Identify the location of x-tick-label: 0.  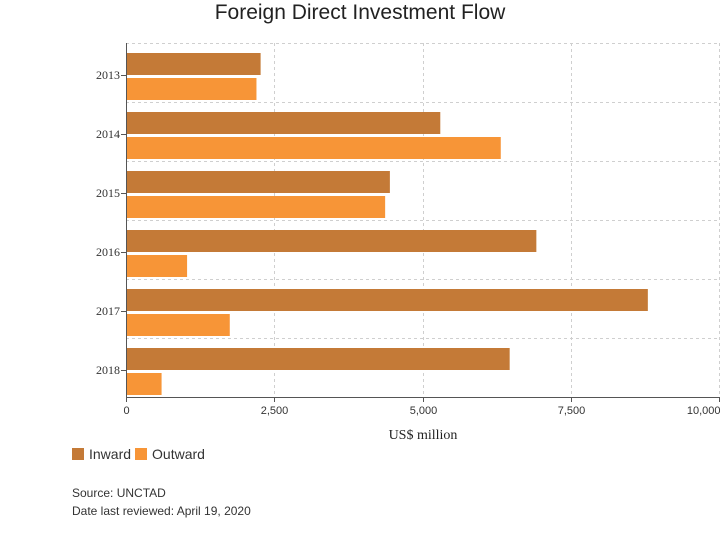
(126, 411).